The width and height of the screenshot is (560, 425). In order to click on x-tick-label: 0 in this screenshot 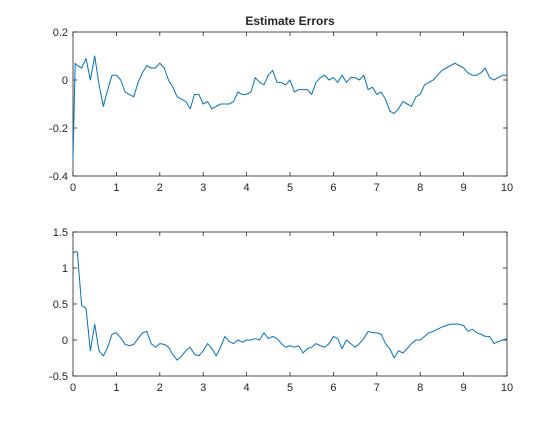, I will do `click(73, 188)`.